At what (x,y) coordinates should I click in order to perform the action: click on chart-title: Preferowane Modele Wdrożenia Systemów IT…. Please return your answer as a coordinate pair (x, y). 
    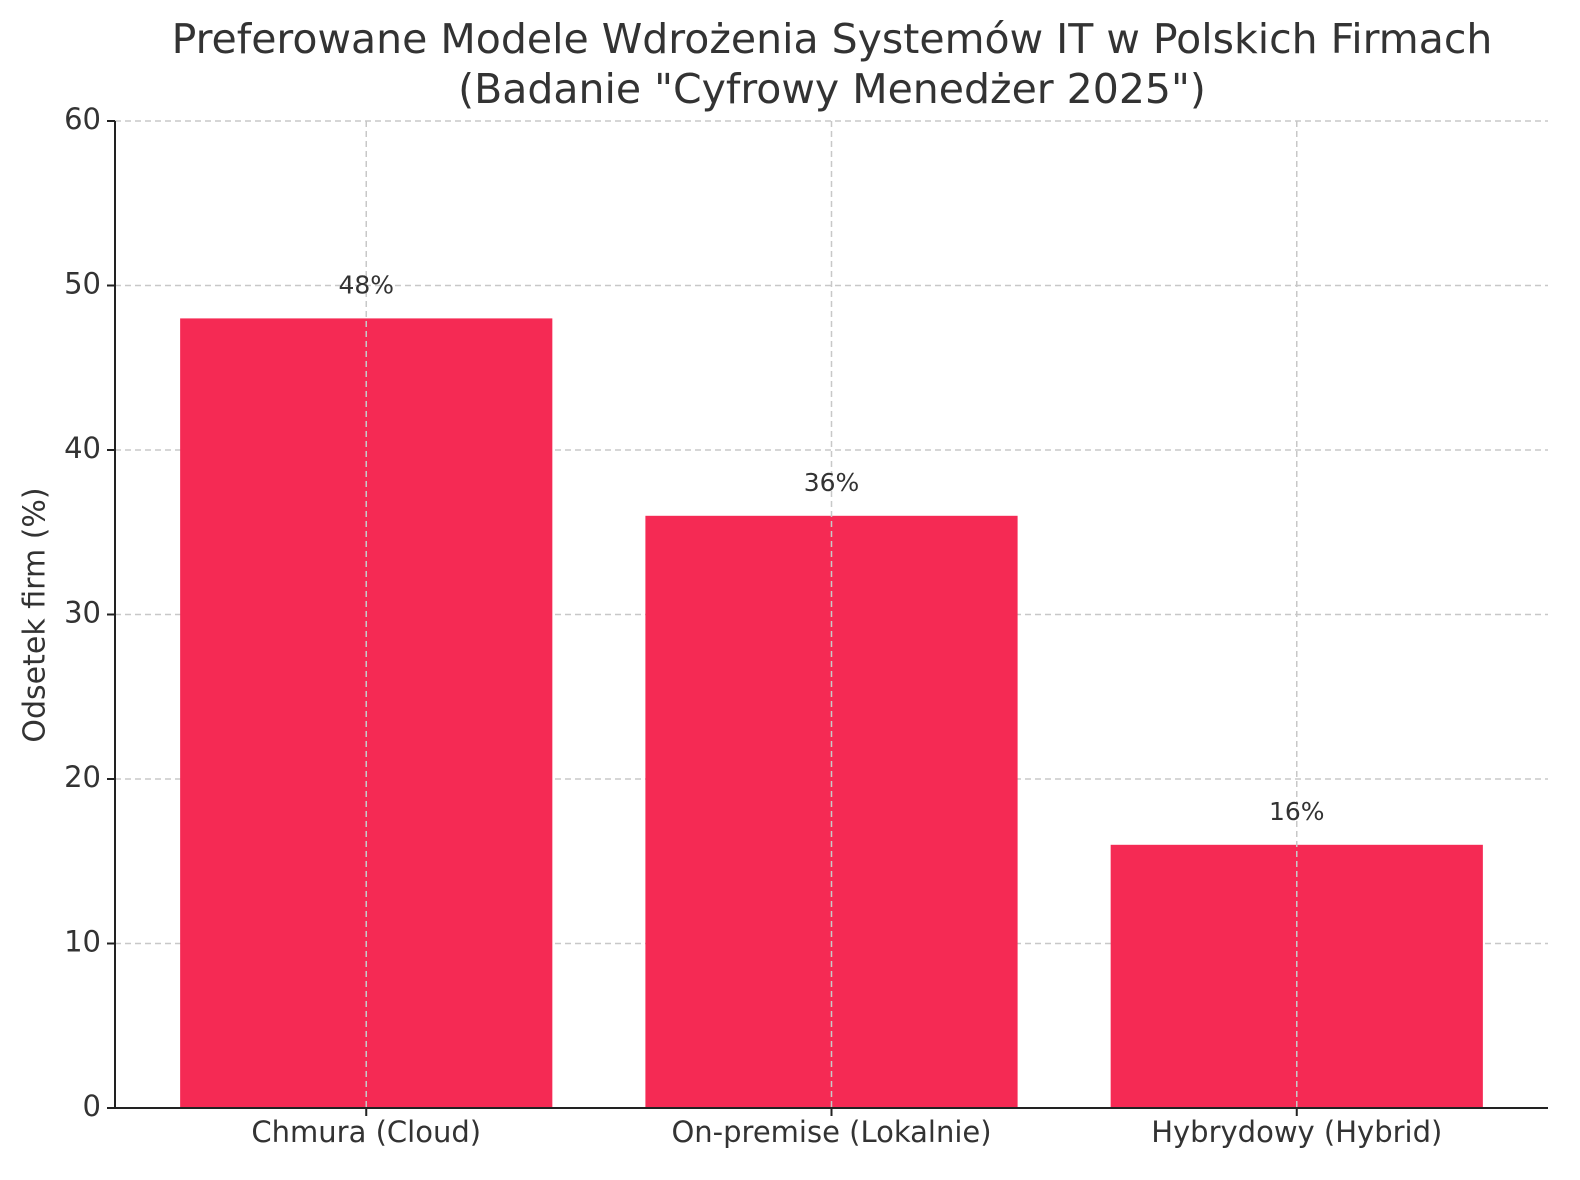
    Looking at the image, I should click on (832, 39).